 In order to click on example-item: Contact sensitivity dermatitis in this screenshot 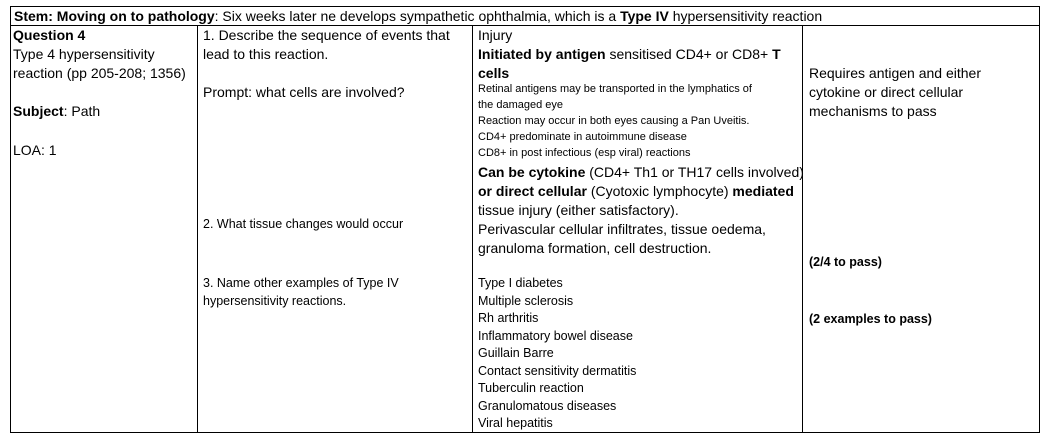, I will do `click(557, 371)`.